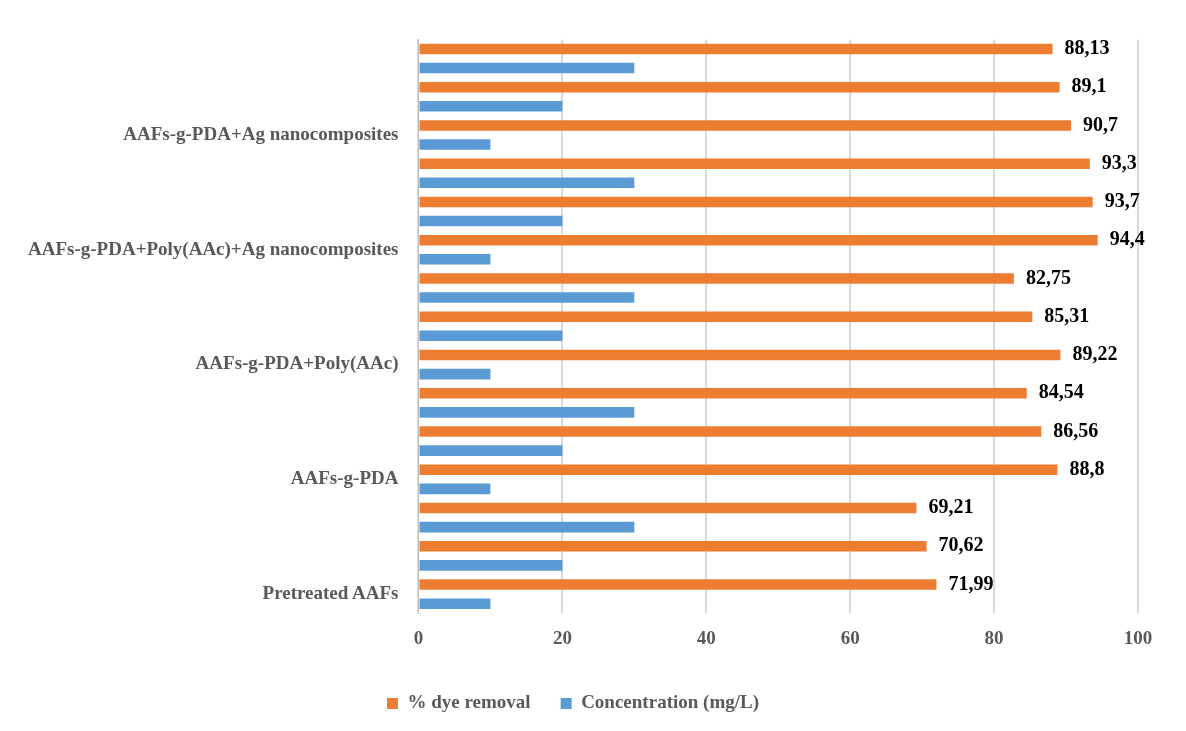  Describe the element at coordinates (344, 478) in the screenshot. I see `y-tick-label: AAFs-g-PDA` at that location.